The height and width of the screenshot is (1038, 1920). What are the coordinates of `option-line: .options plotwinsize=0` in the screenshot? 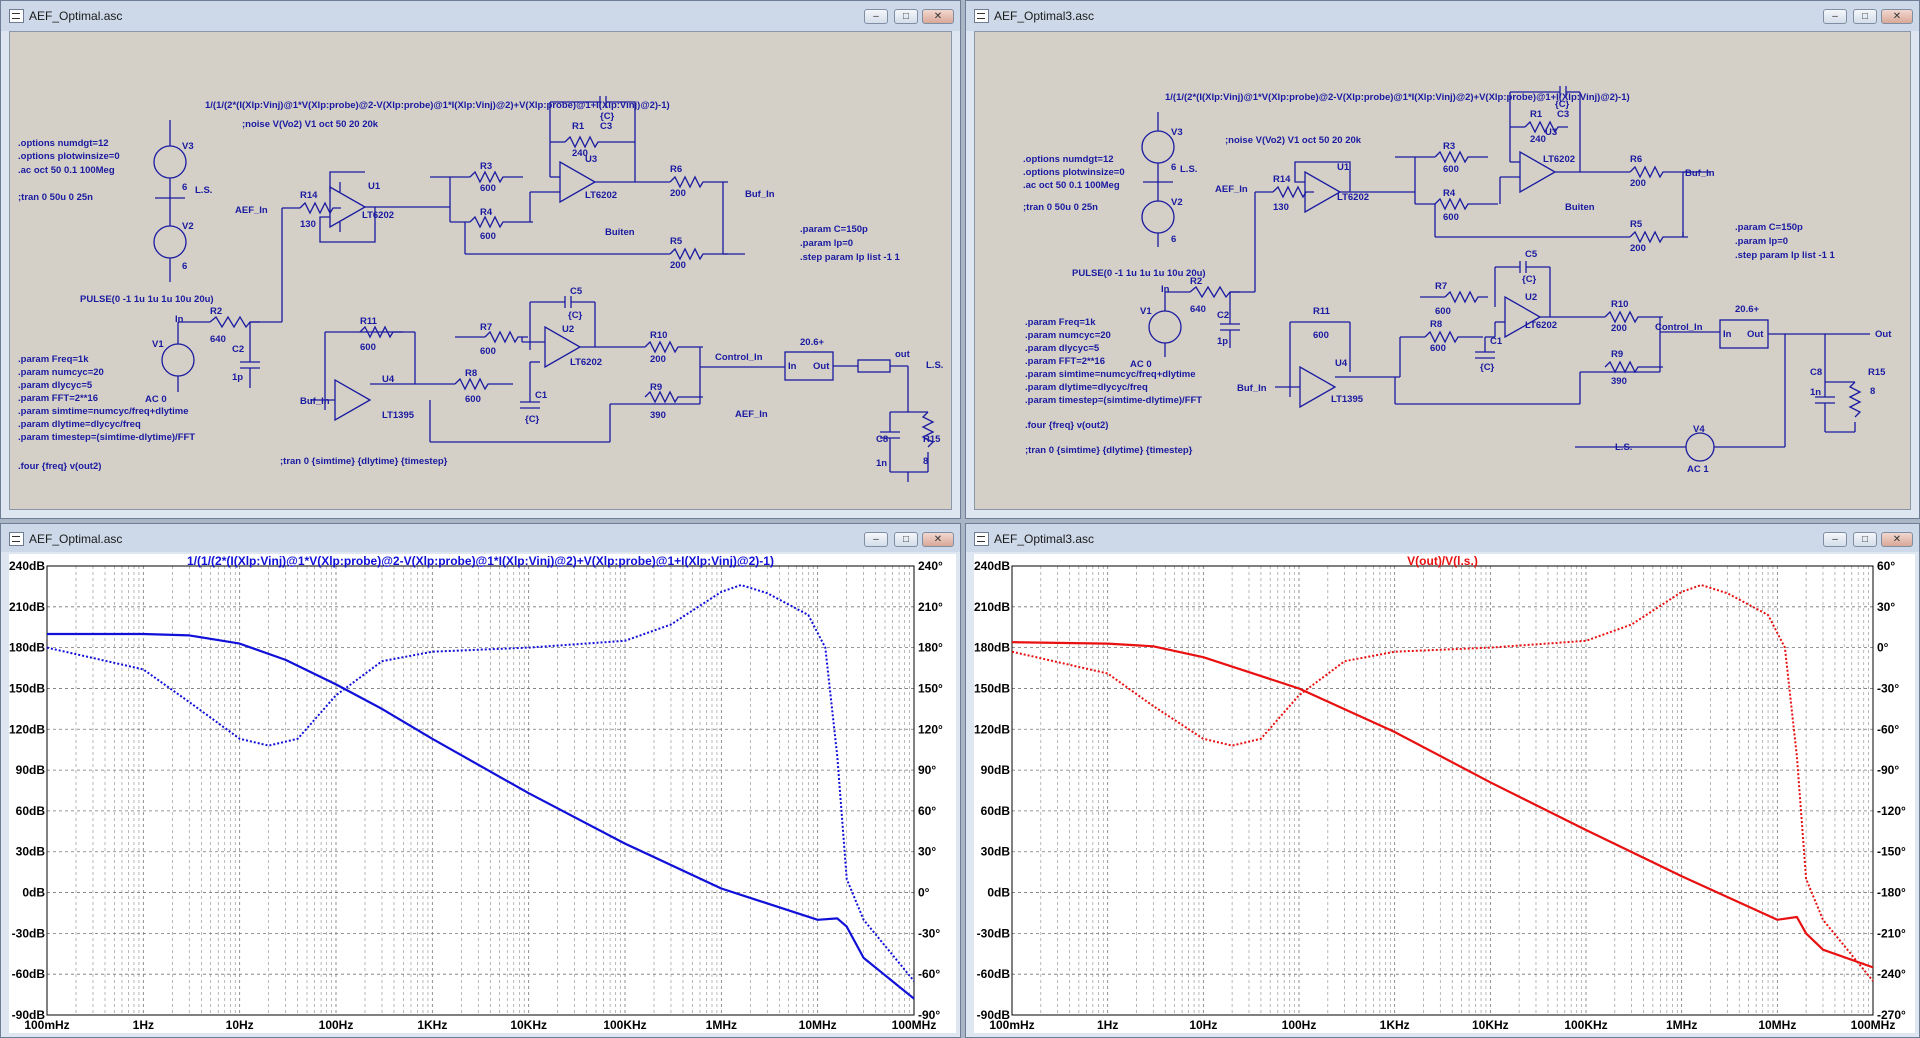 It's located at (1074, 172).